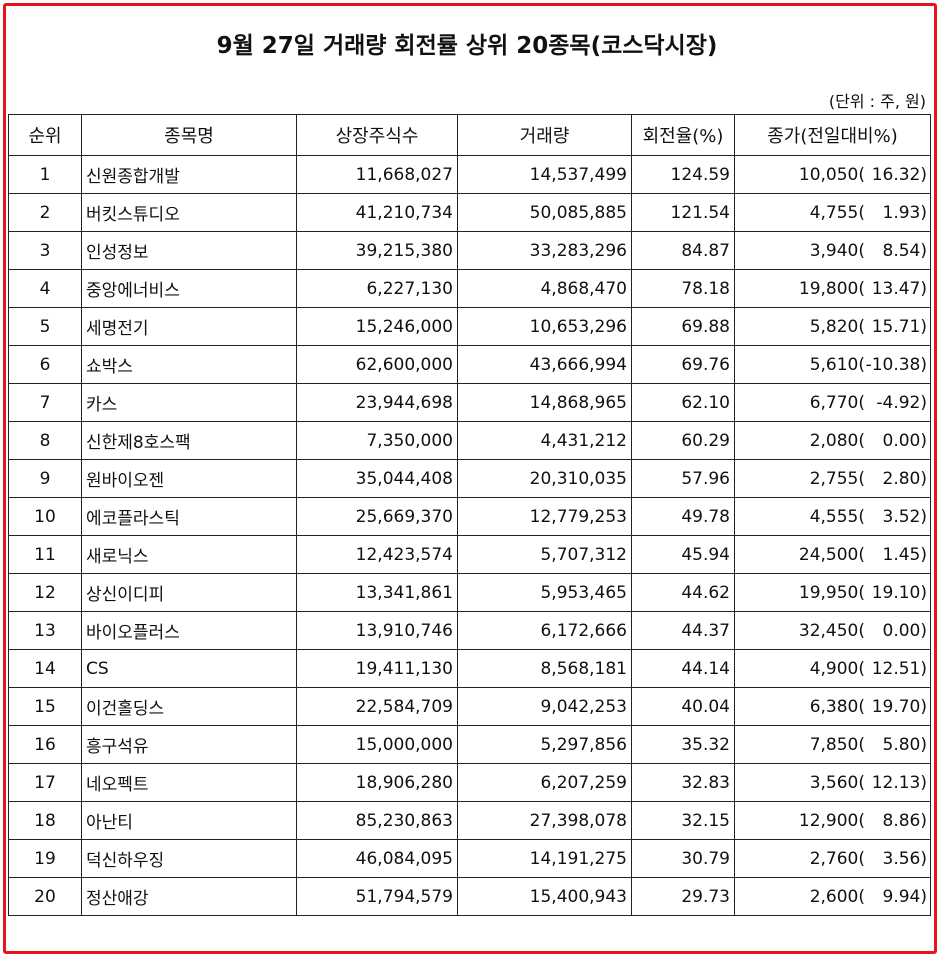 Image resolution: width=940 pixels, height=958 pixels. Describe the element at coordinates (45, 478) in the screenshot. I see `rank-cell: 9` at that location.